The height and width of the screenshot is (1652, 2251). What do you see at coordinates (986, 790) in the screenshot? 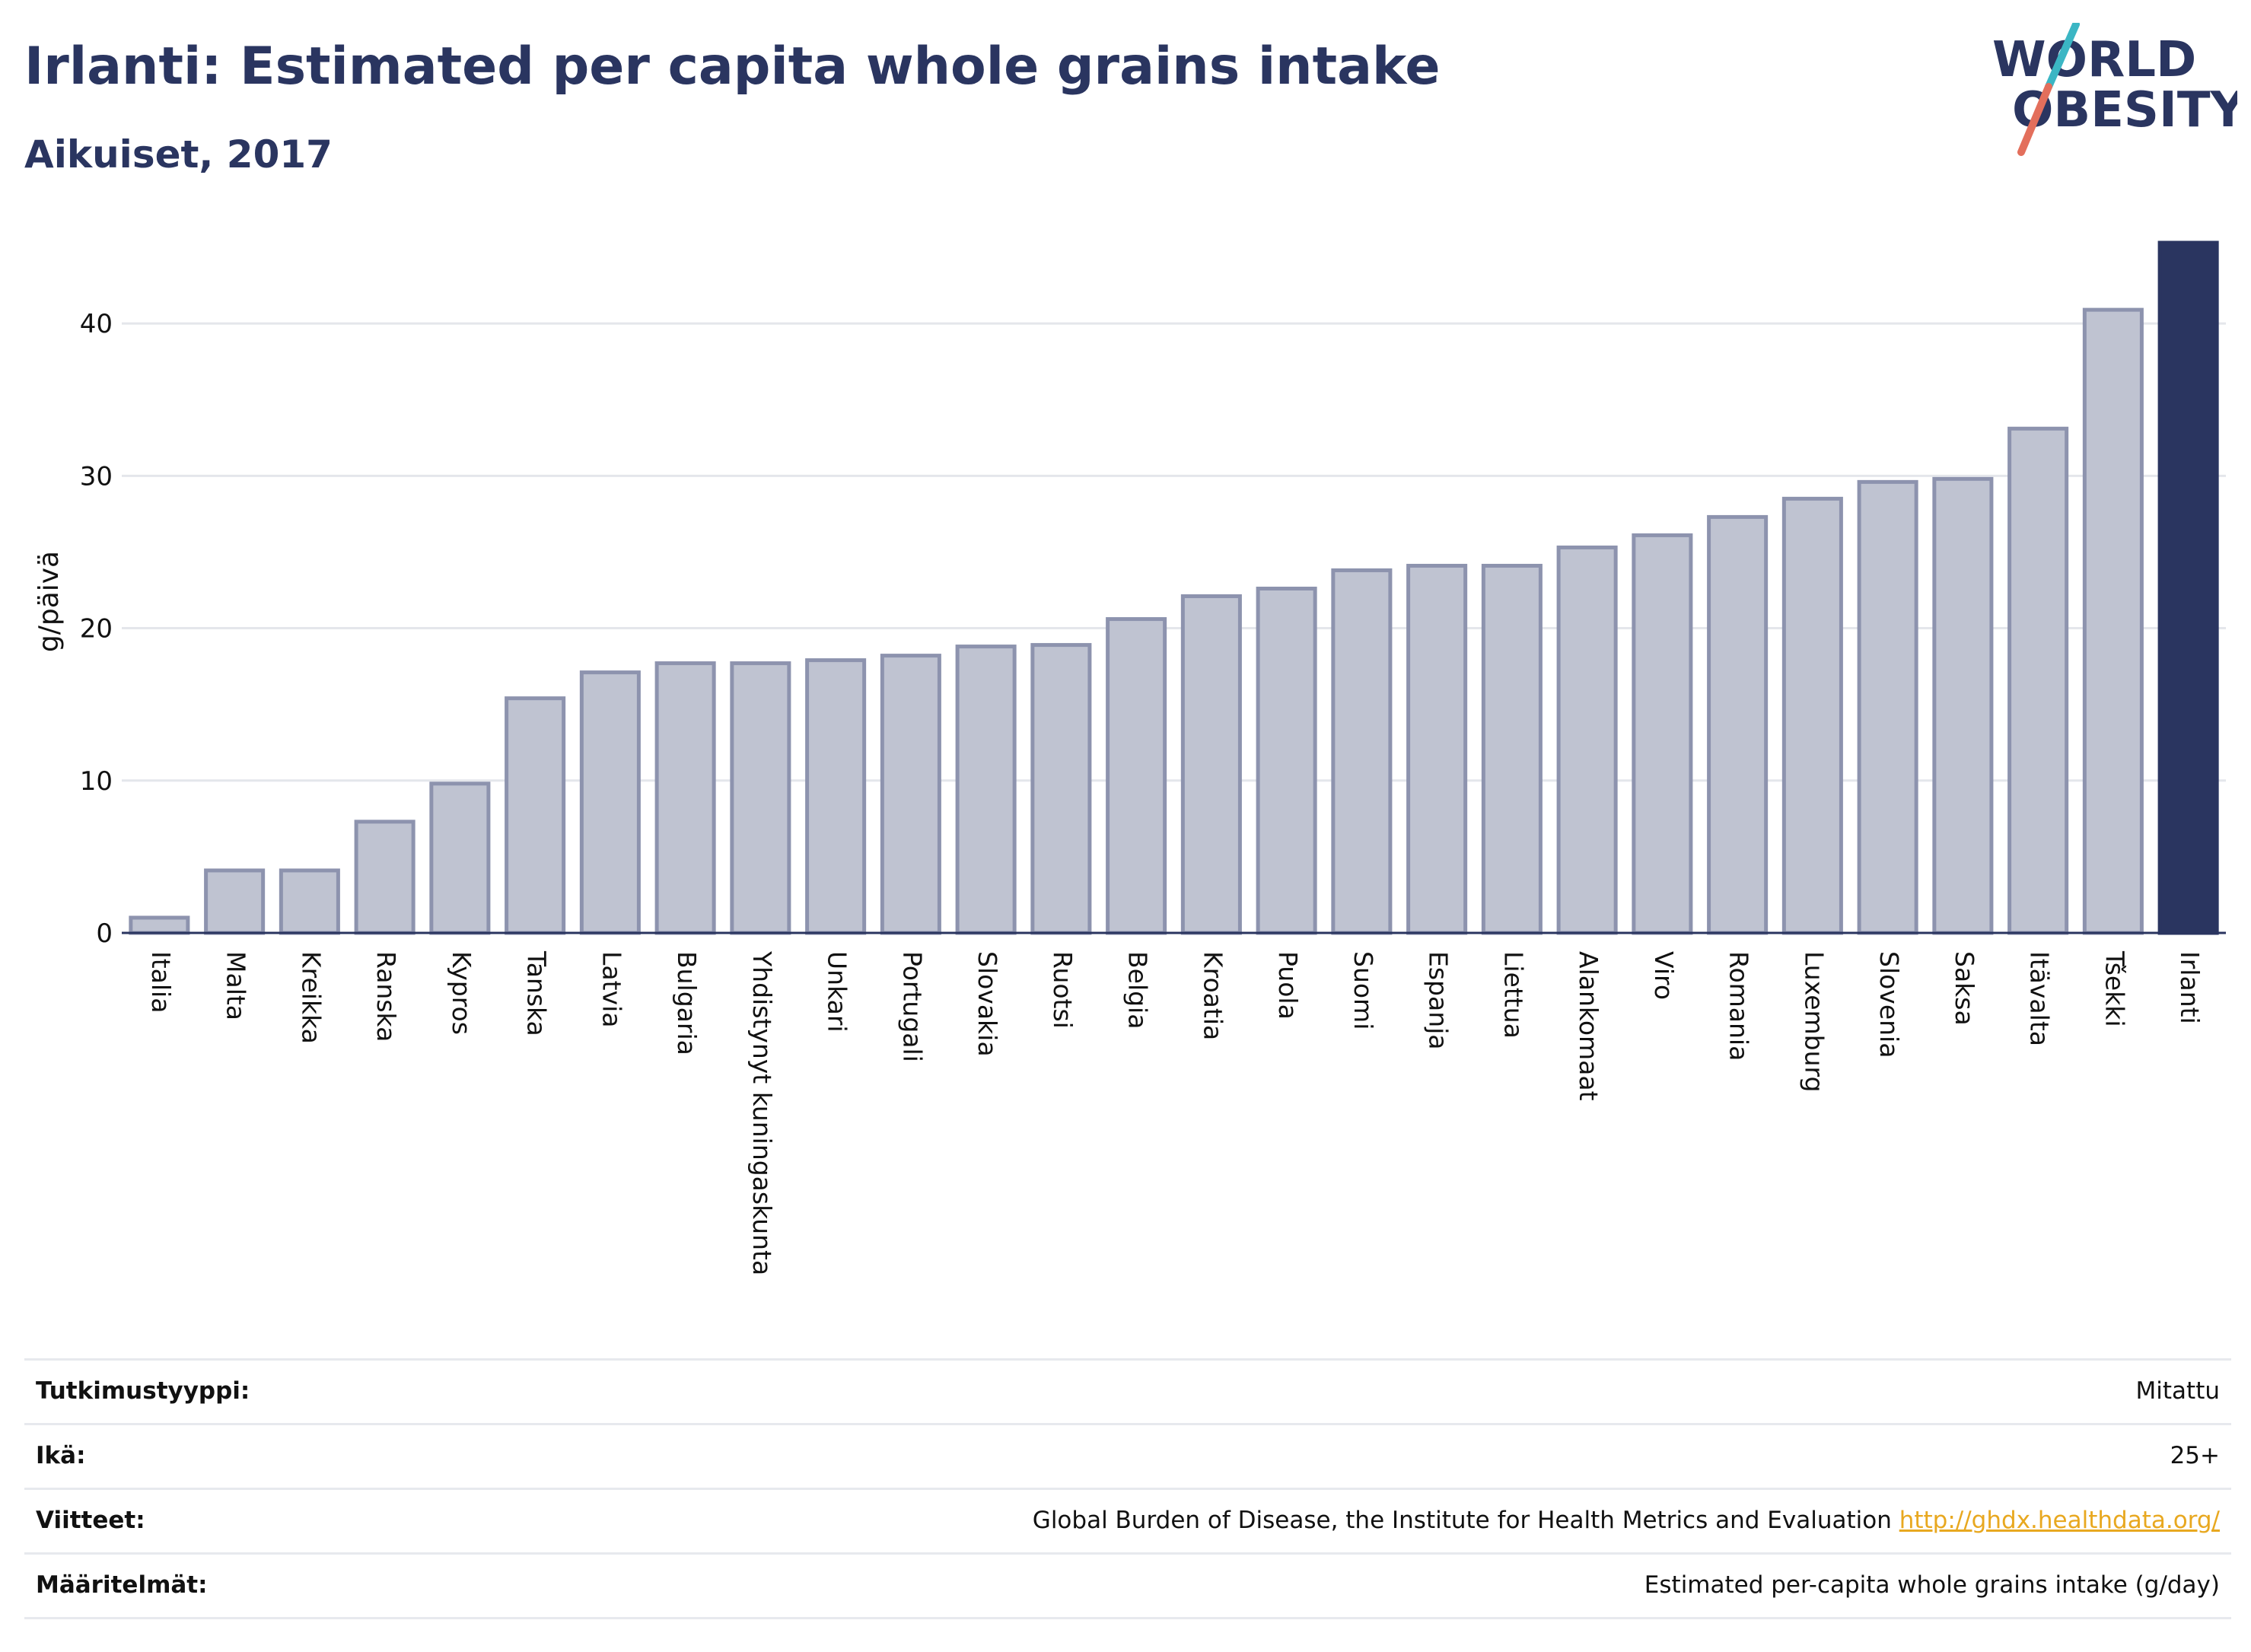
I see `bar-slovakia` at bounding box center [986, 790].